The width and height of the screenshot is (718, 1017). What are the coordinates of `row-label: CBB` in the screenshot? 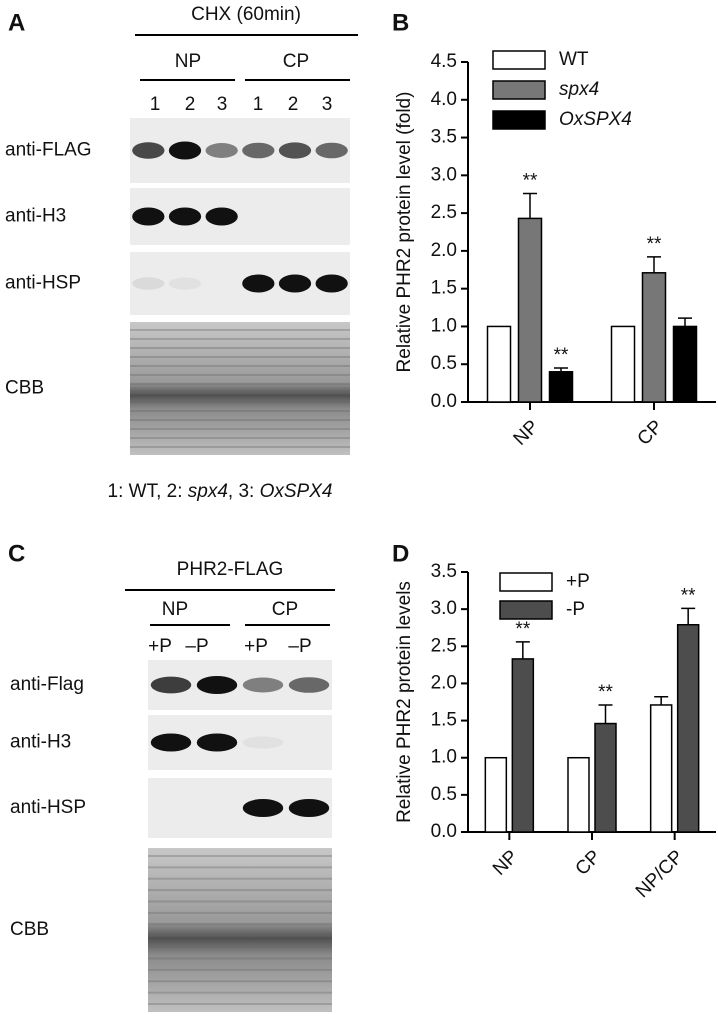 It's located at (24, 388).